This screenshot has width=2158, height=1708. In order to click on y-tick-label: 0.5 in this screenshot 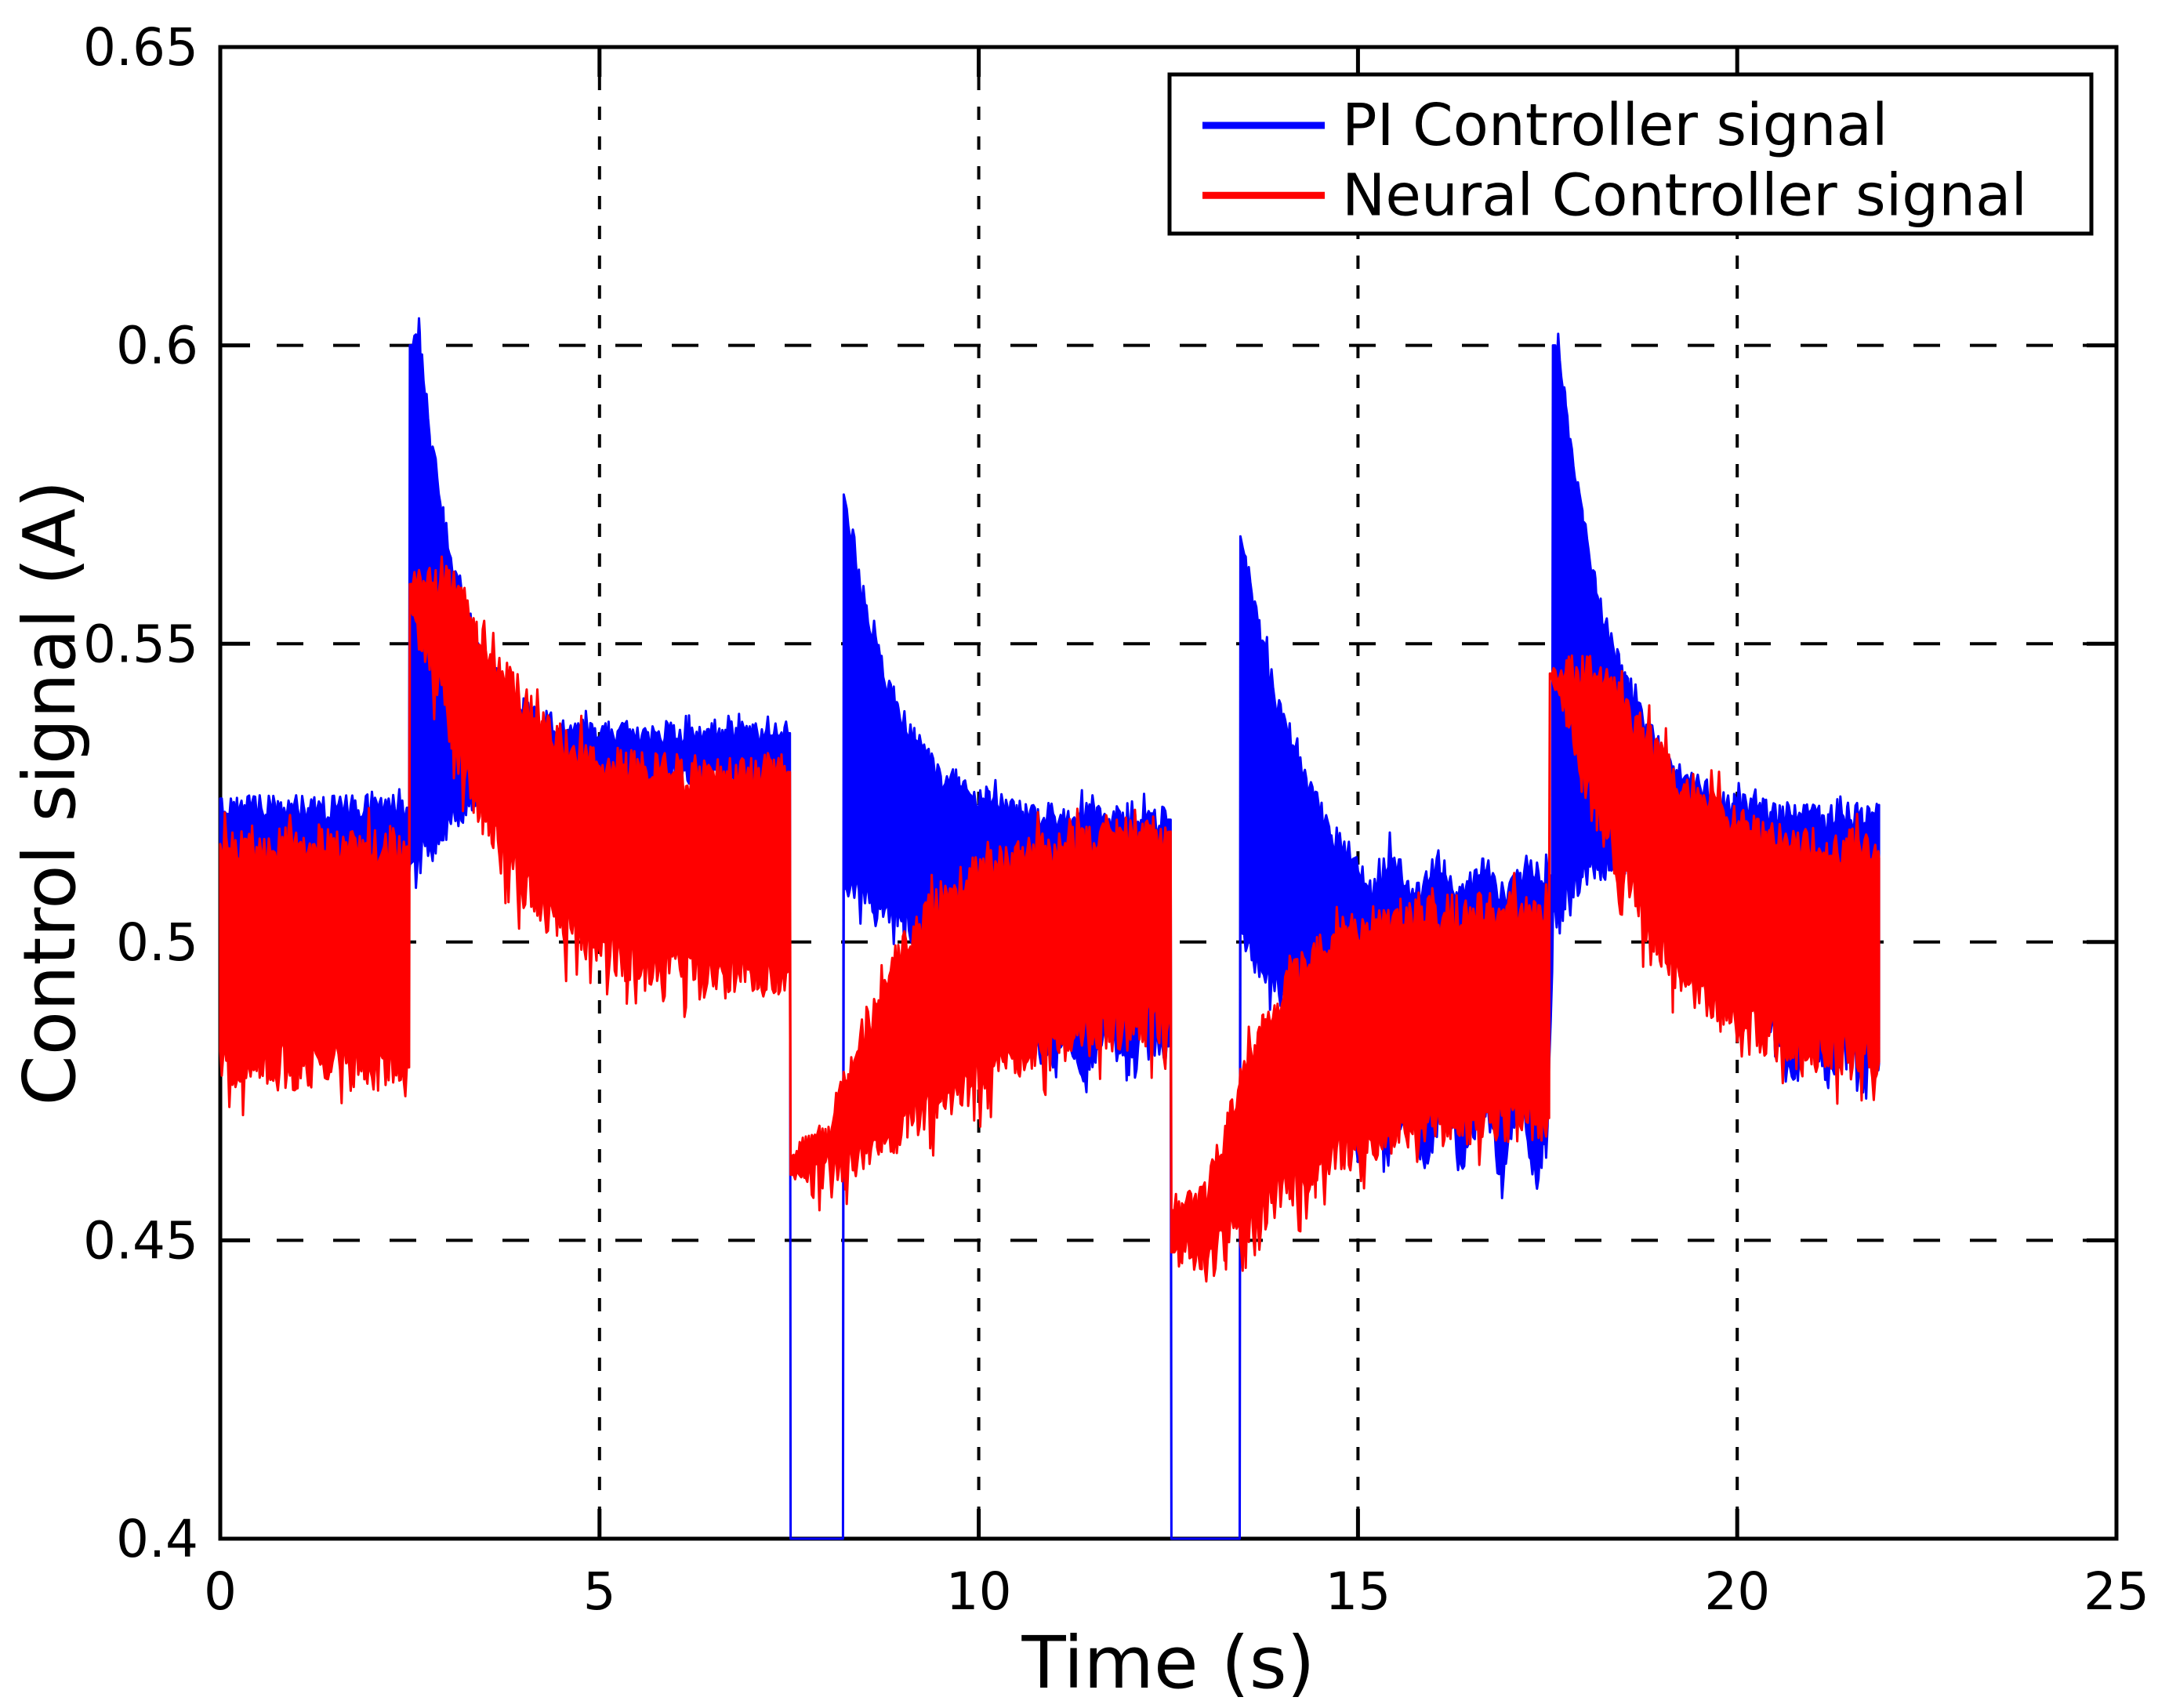, I will do `click(157, 942)`.